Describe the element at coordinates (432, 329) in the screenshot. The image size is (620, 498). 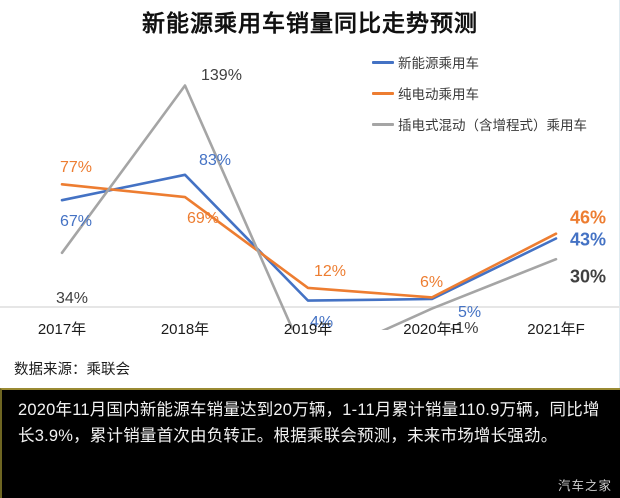
I see `x-axis-label-4: 2020年F` at that location.